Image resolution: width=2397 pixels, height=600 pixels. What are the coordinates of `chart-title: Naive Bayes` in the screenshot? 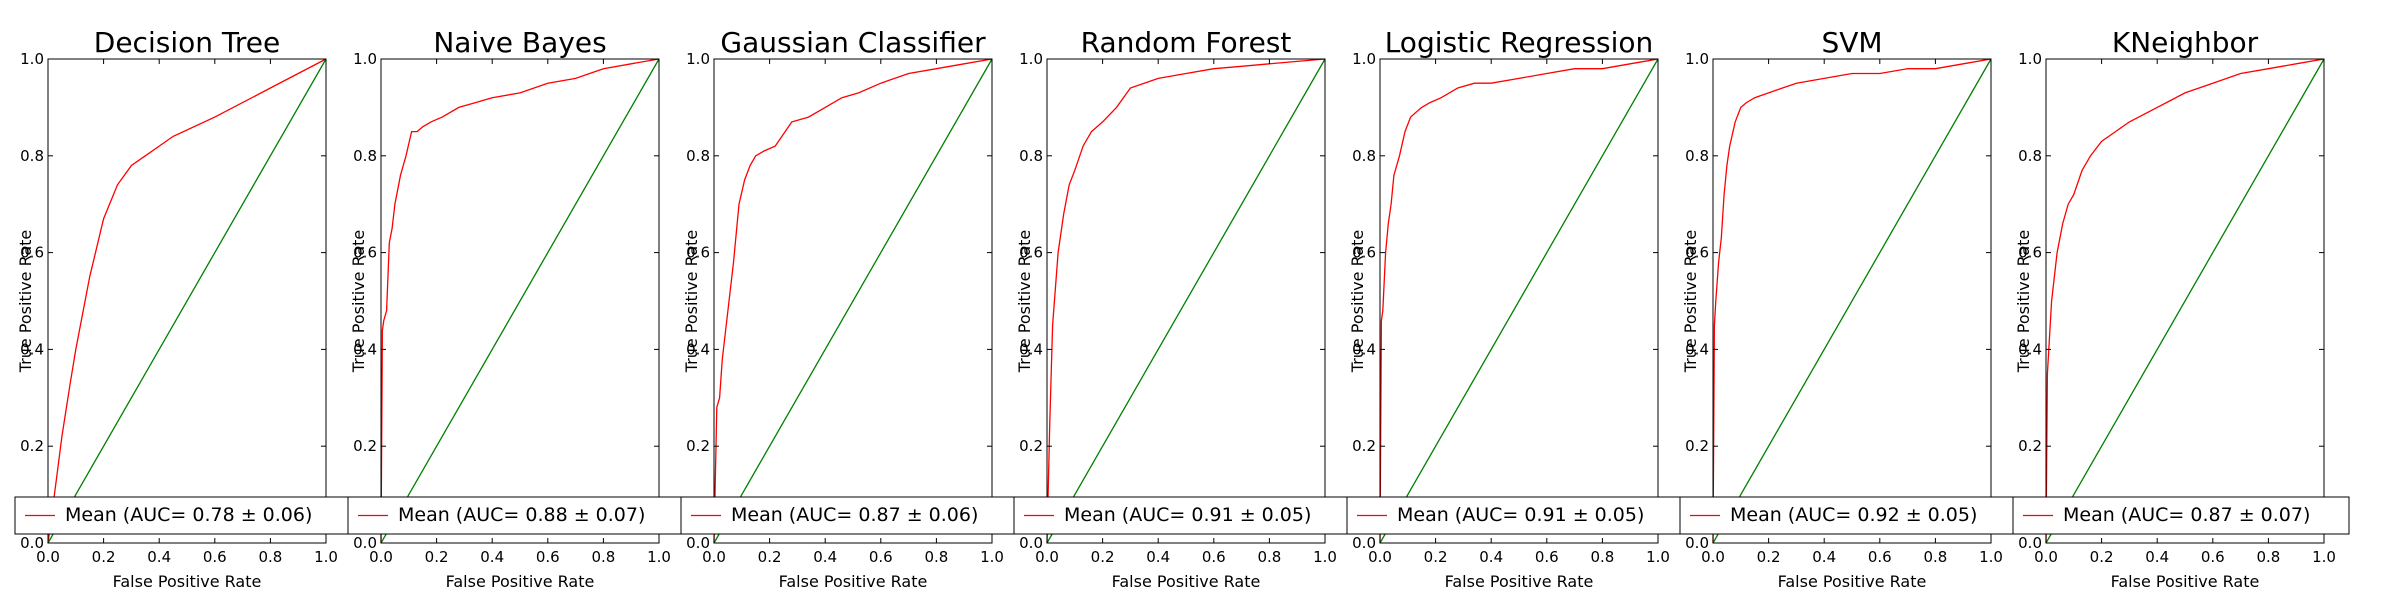 It's located at (519, 42).